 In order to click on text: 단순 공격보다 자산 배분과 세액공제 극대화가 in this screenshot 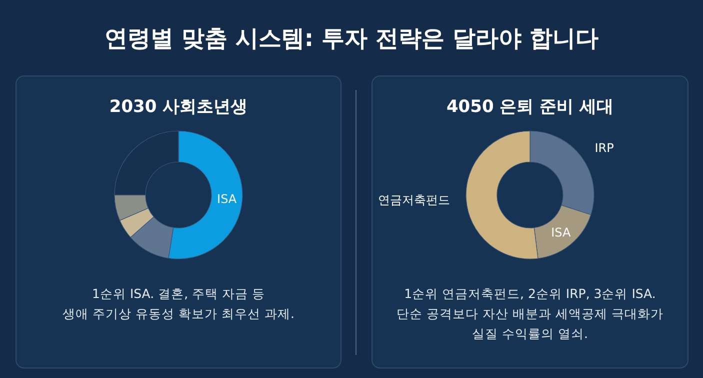, I will do `click(530, 313)`.